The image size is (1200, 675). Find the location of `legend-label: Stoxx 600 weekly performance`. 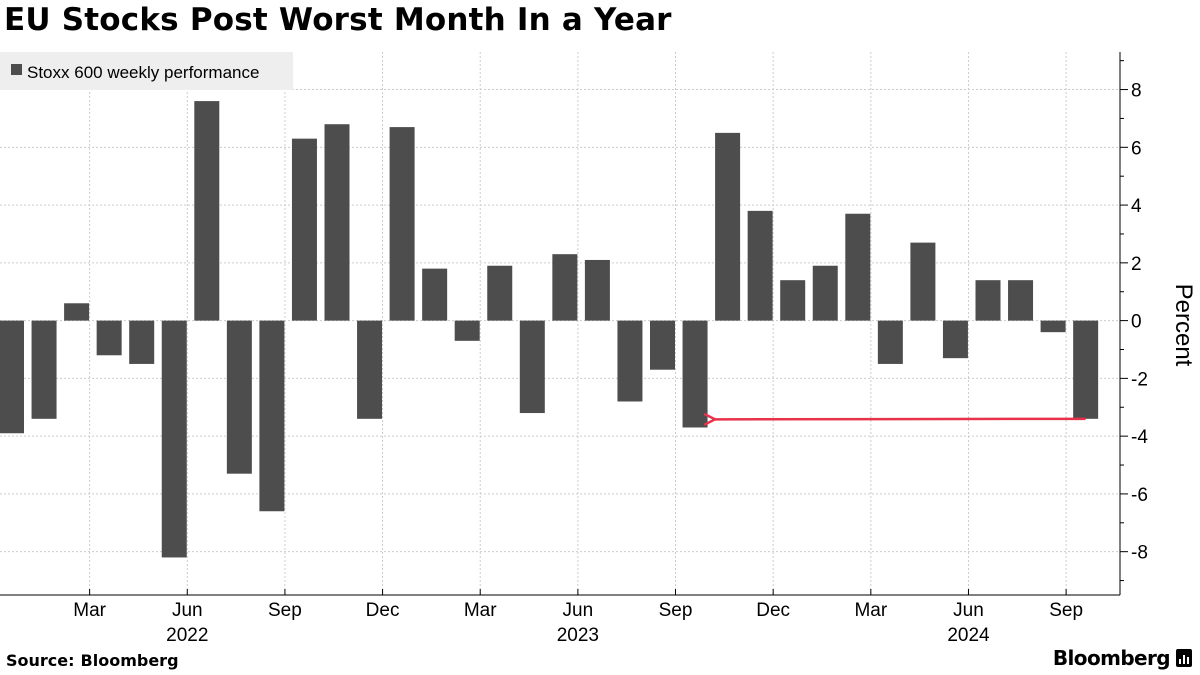

legend-label: Stoxx 600 weekly performance is located at coordinates (143, 72).